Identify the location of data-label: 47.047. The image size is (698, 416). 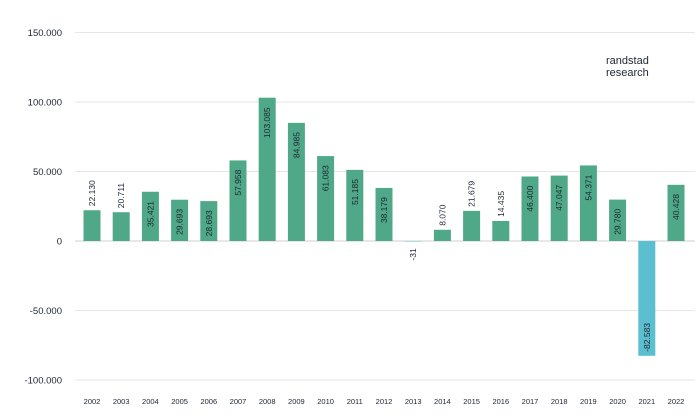
(559, 198).